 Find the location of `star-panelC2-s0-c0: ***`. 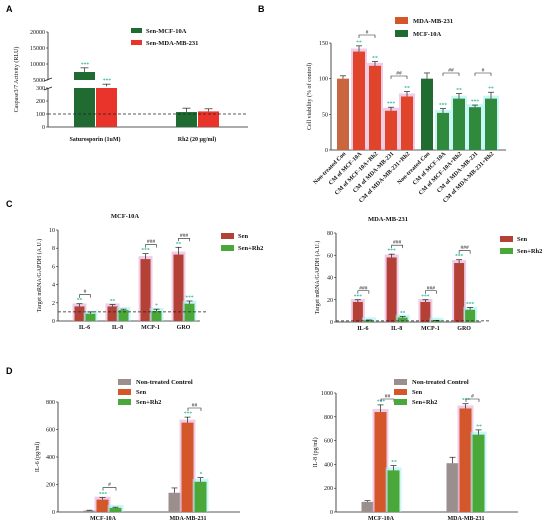

star-panelC2-s0-c0: *** is located at coordinates (358, 297).